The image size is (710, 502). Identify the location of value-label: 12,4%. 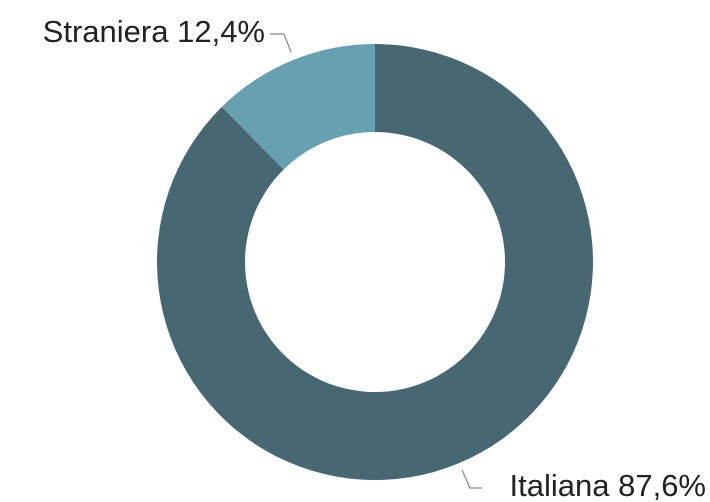
(221, 31).